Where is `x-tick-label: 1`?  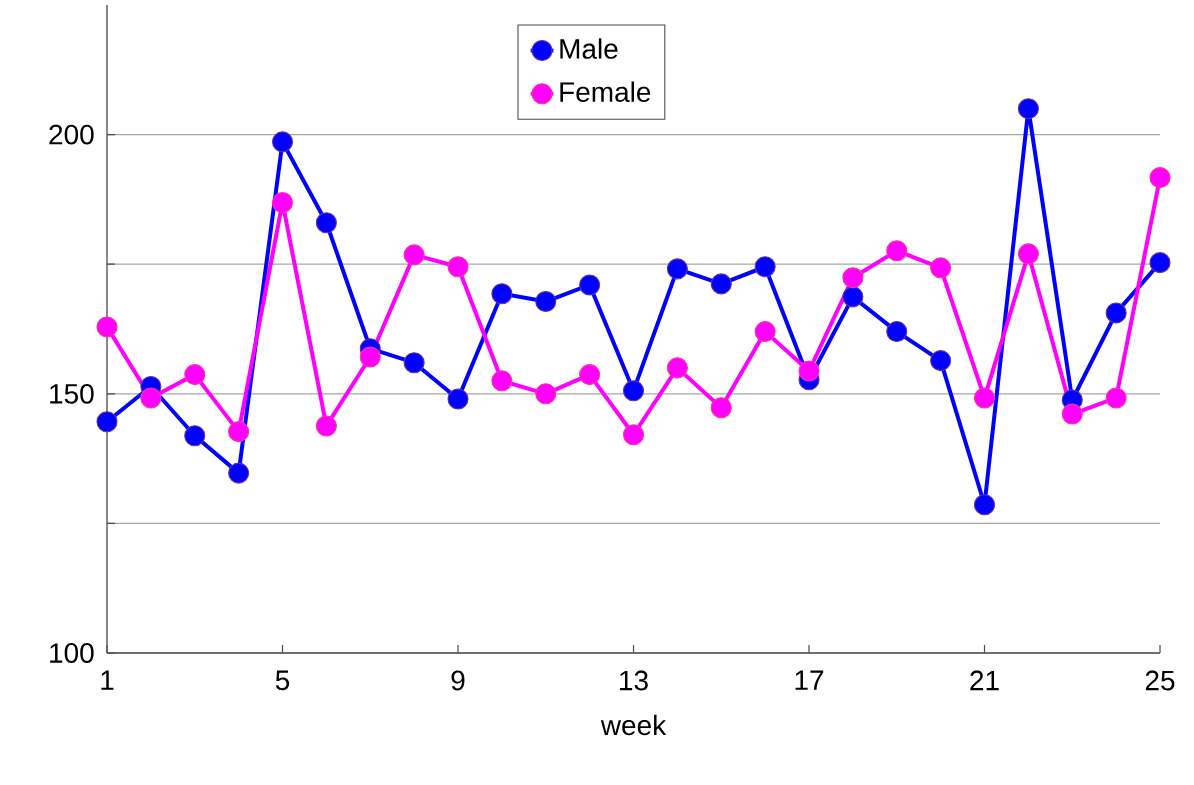
x-tick-label: 1 is located at coordinates (107, 680).